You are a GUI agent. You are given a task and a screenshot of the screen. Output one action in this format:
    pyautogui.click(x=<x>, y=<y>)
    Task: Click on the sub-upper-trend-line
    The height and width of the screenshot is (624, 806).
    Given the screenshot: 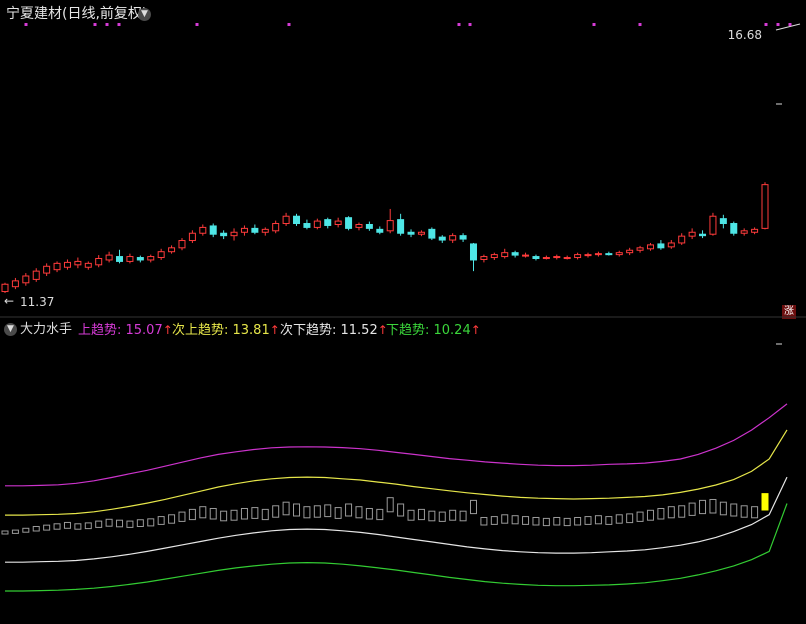 What is the action you would take?
    pyautogui.click(x=396, y=472)
    